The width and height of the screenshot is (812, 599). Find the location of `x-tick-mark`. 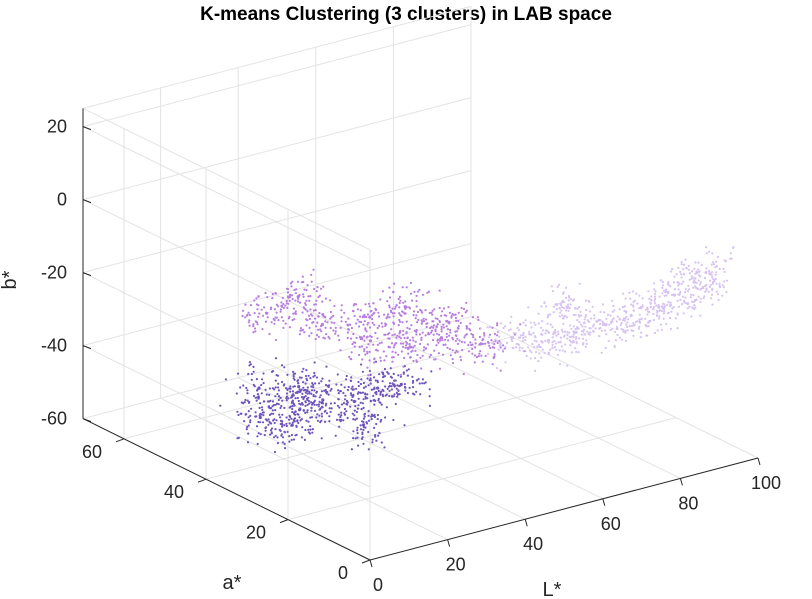

x-tick-mark is located at coordinates (449, 543).